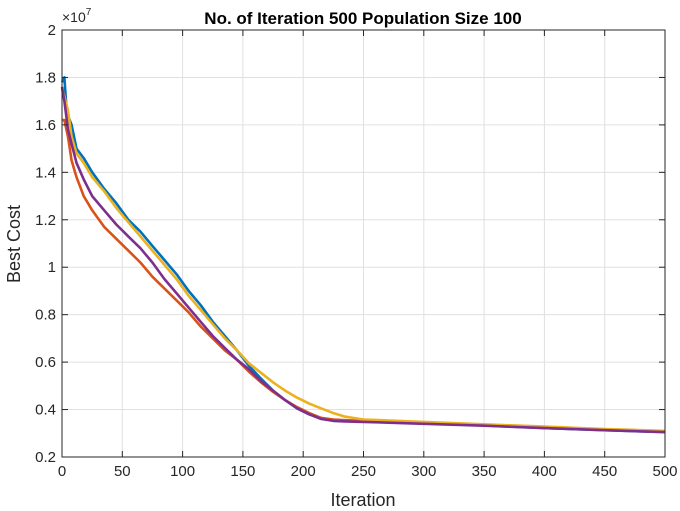 This screenshot has height=511, width=680. What do you see at coordinates (303, 471) in the screenshot?
I see `x-tick-label: 200` at bounding box center [303, 471].